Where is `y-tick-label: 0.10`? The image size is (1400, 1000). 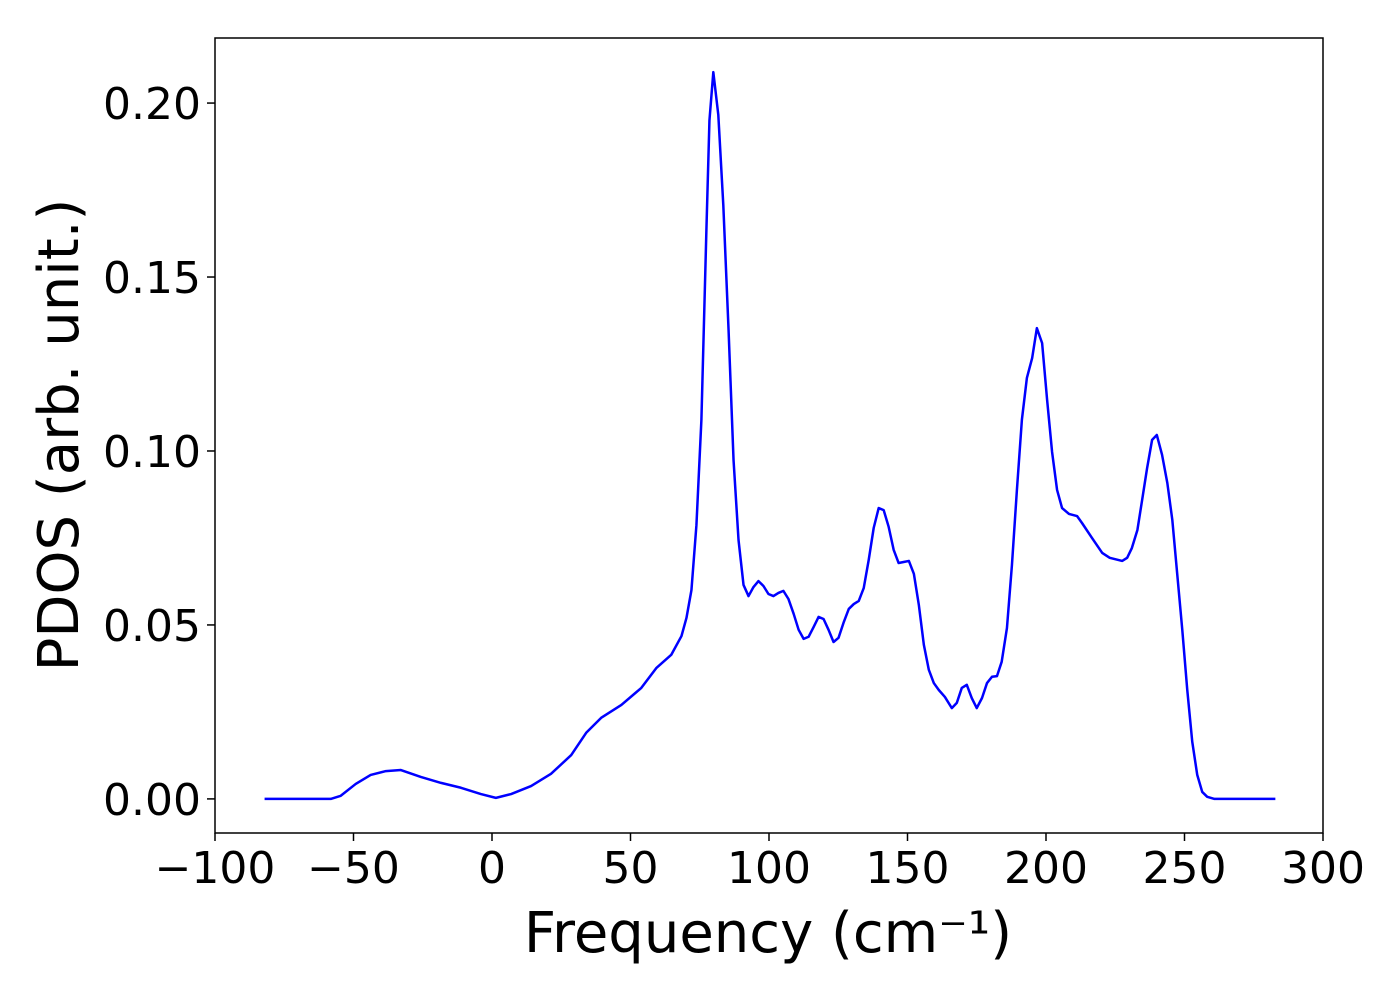 y-tick-label: 0.10 is located at coordinates (152, 452).